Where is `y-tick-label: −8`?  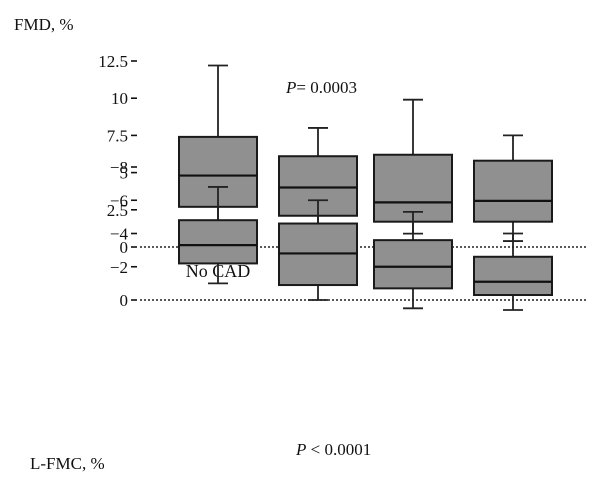 y-tick-label: −8 is located at coordinates (119, 167).